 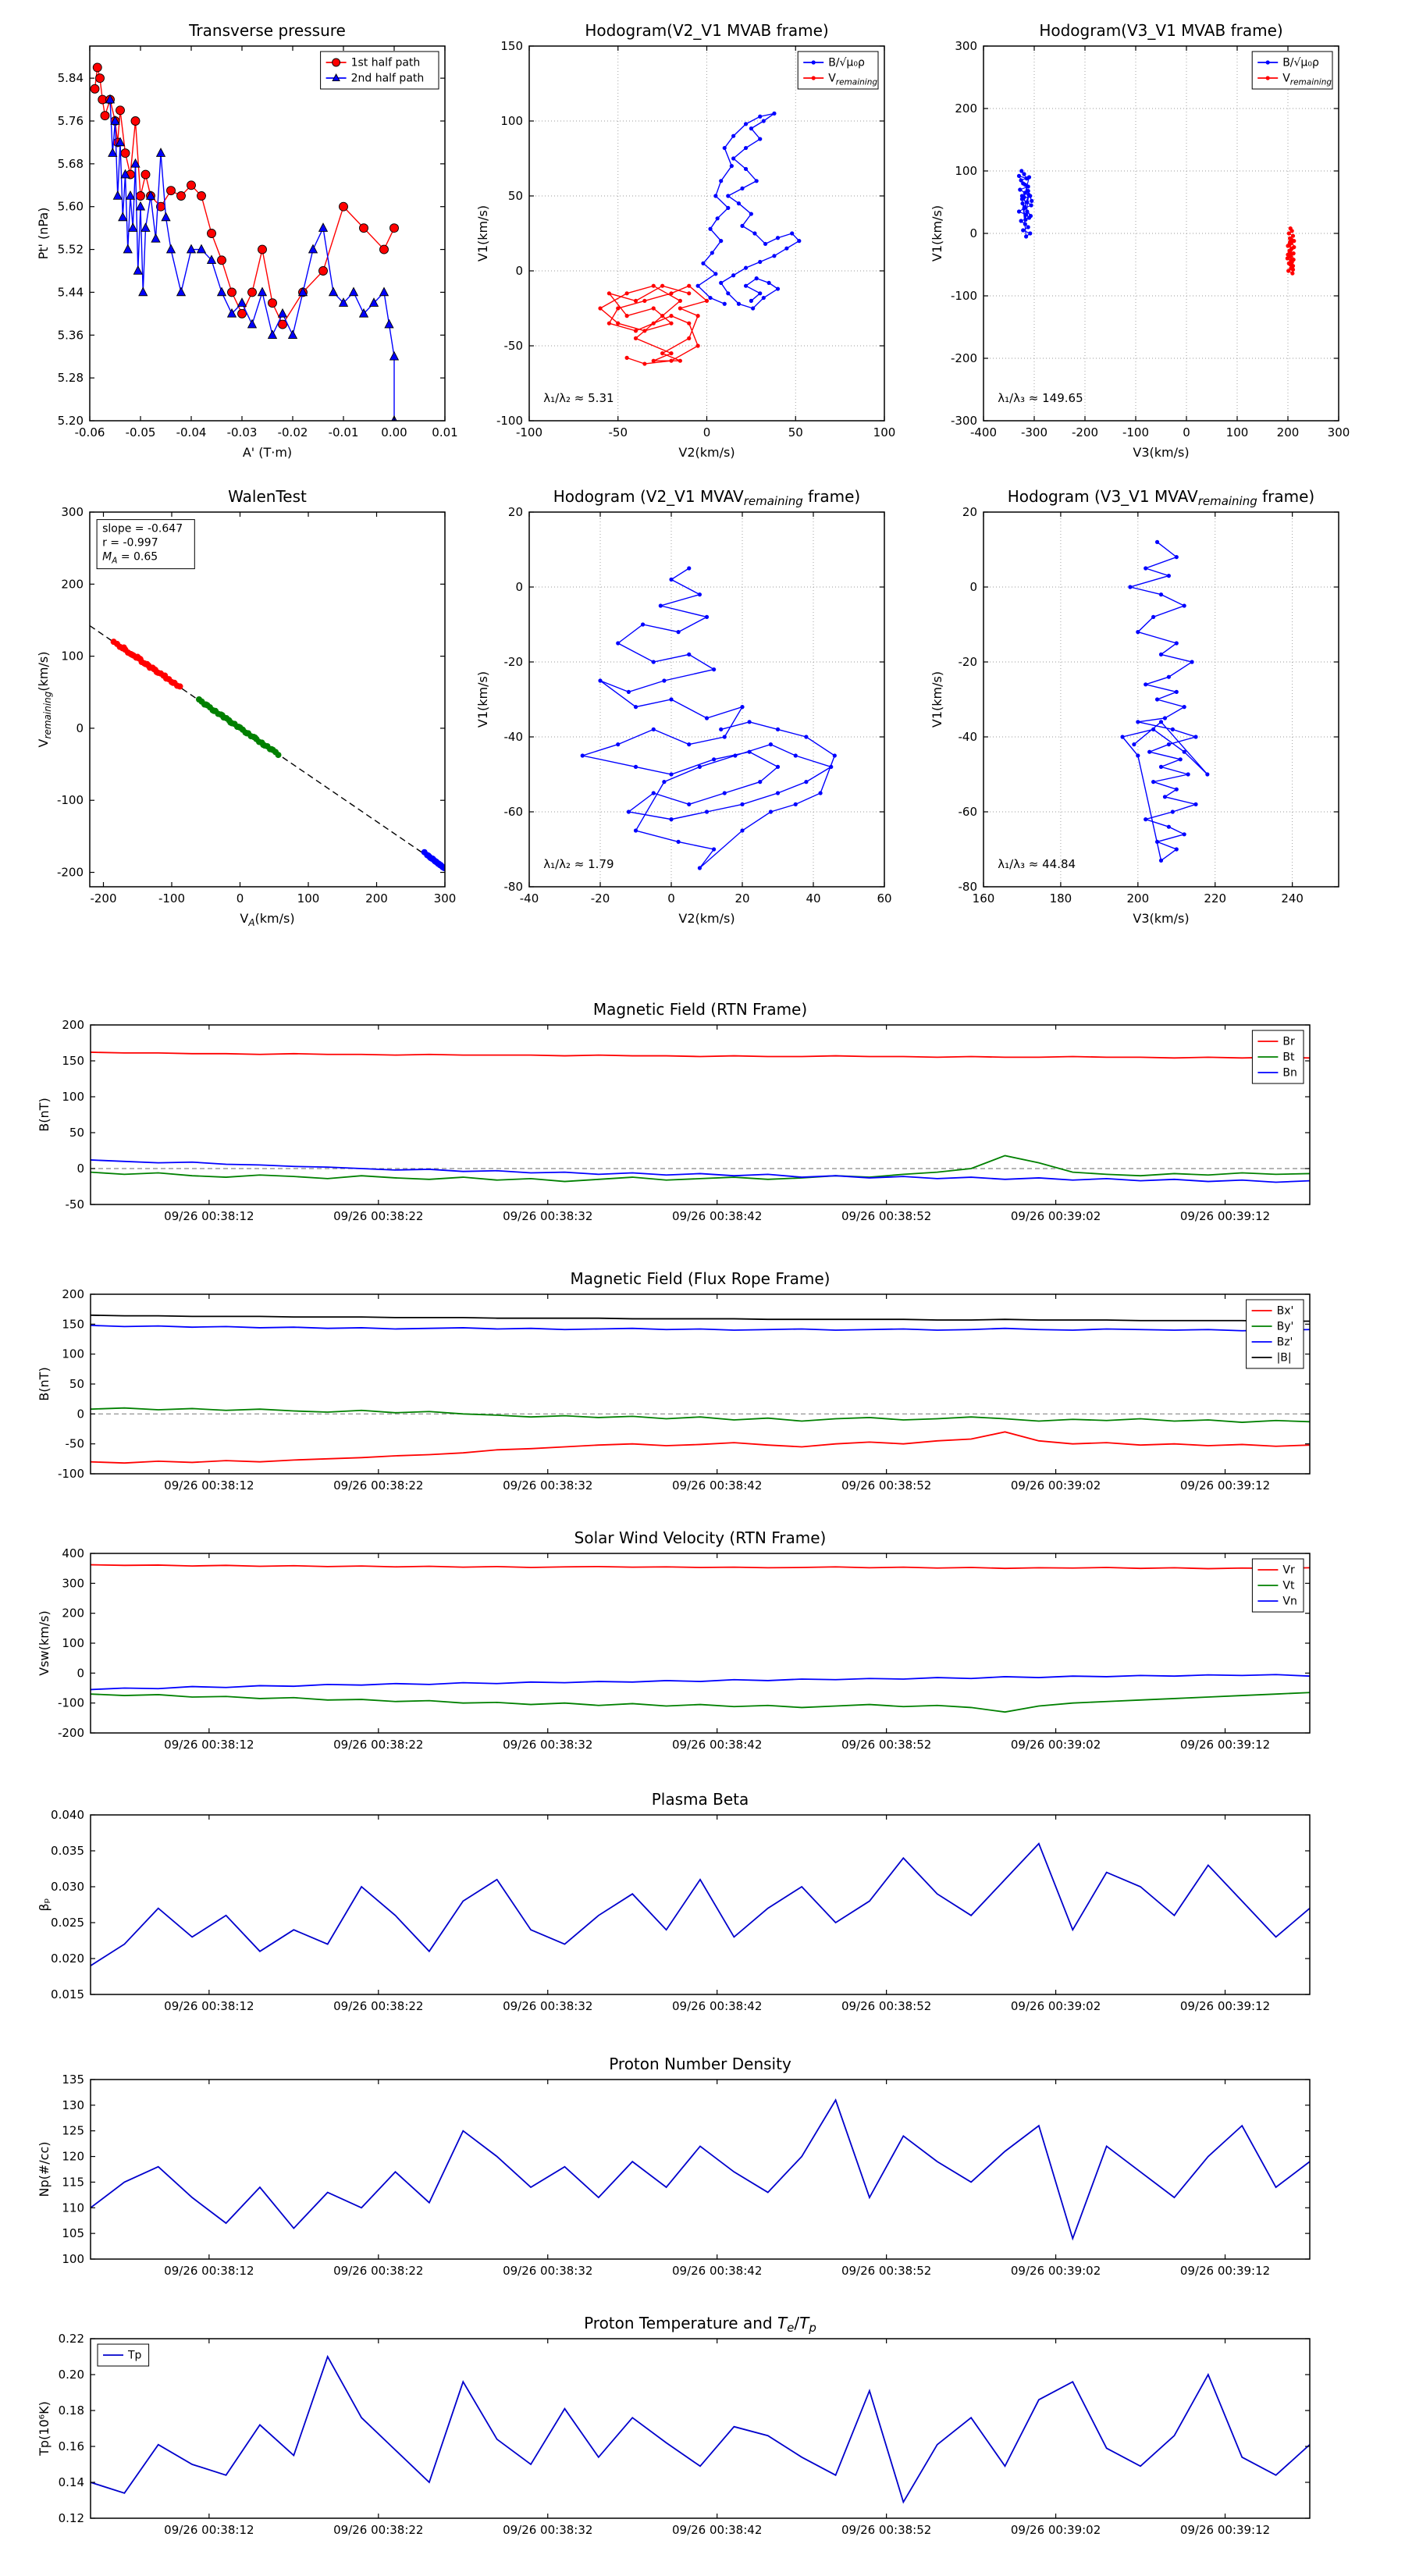 I want to click on svg-text: 135, so click(x=73, y=2080).